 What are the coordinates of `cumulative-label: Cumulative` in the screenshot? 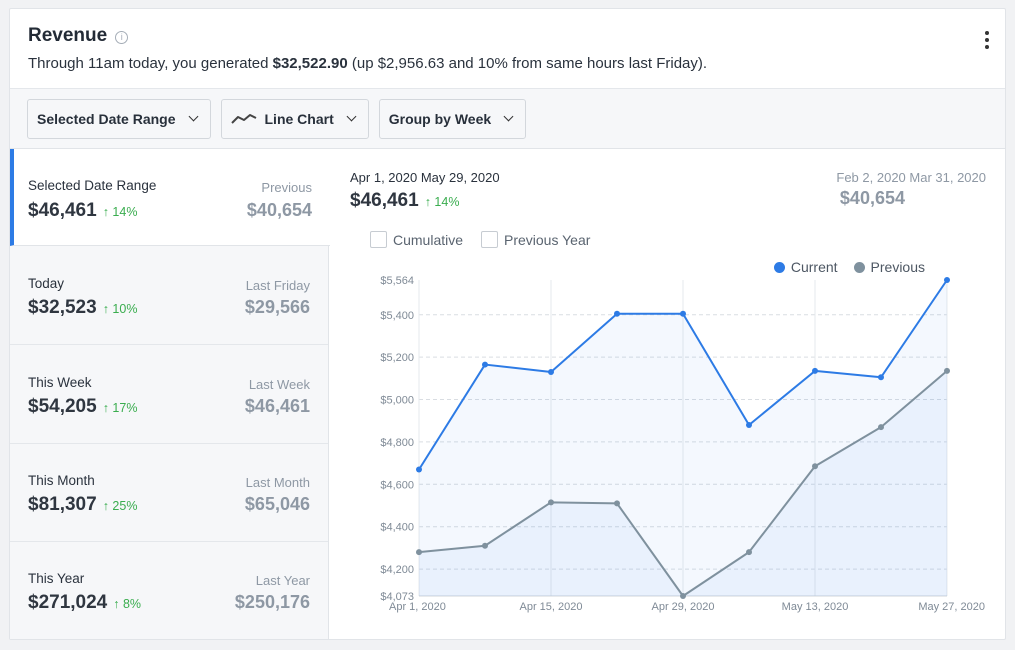 It's located at (428, 239).